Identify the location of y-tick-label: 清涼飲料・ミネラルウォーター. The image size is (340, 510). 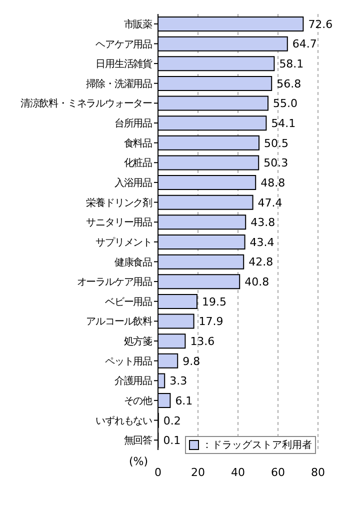
(86, 104).